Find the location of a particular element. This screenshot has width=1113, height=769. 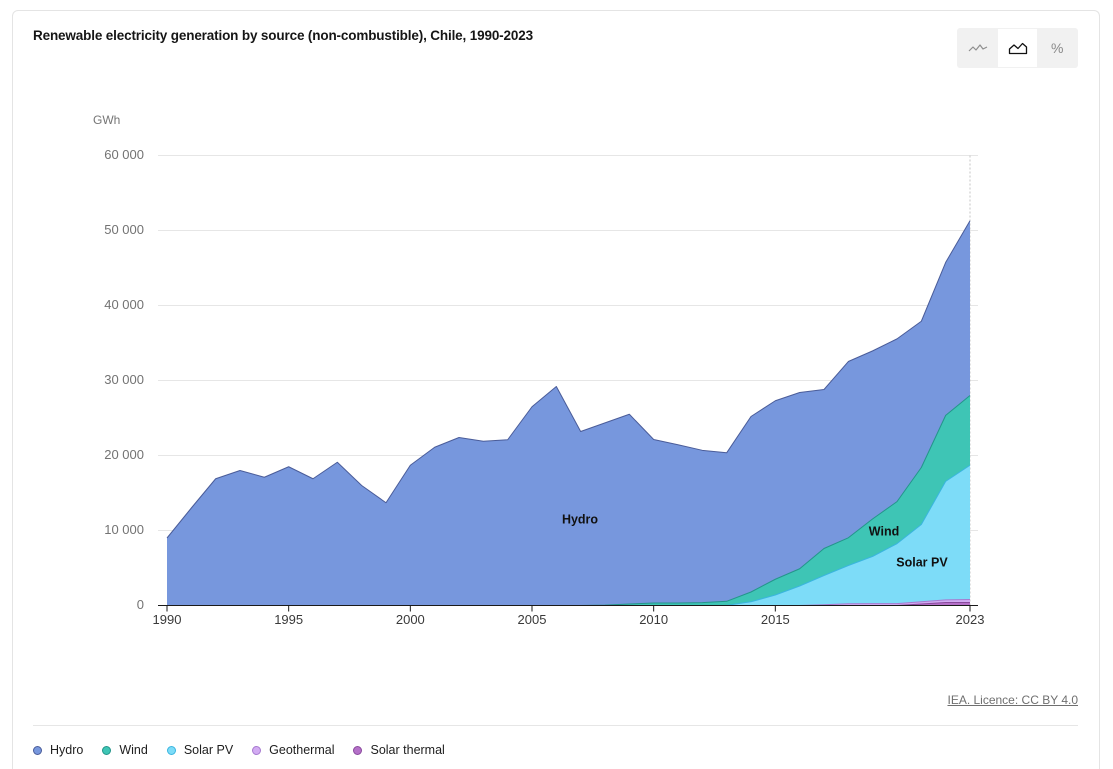

y-tick-label: 30 000 is located at coordinates (124, 379).